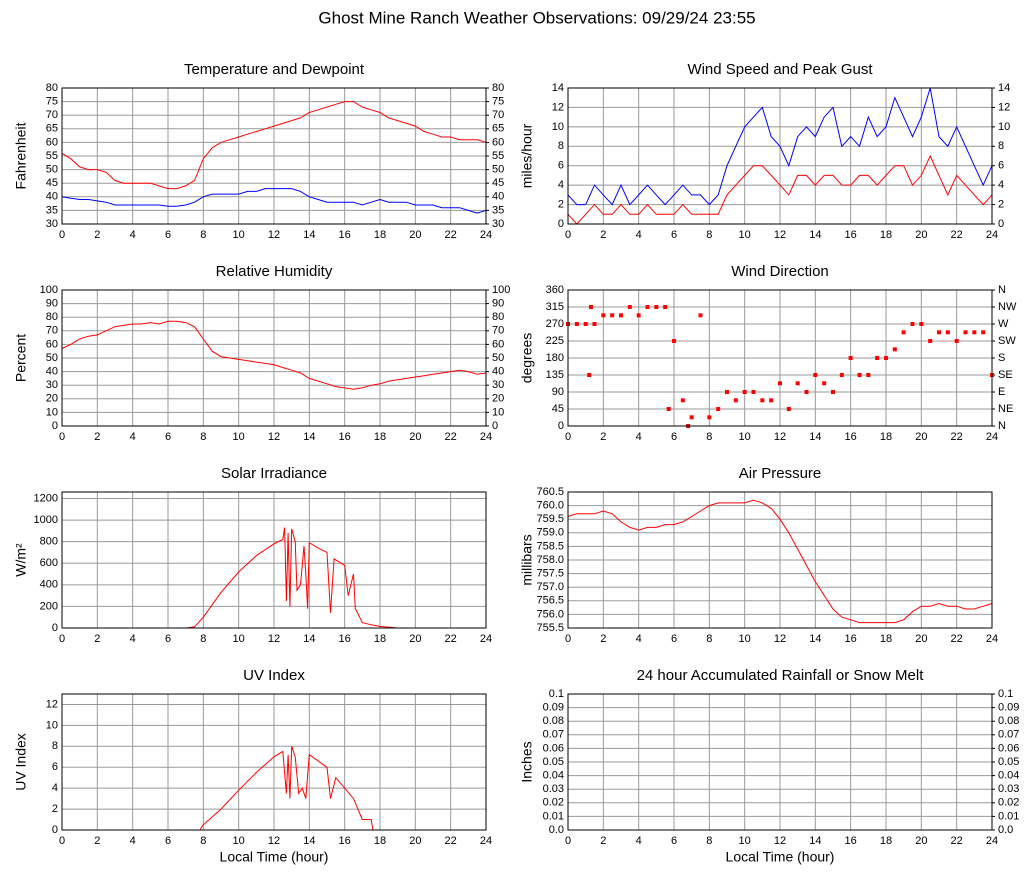 The height and width of the screenshot is (878, 1027). Describe the element at coordinates (52, 358) in the screenshot. I see `y-tick-label: 50` at that location.